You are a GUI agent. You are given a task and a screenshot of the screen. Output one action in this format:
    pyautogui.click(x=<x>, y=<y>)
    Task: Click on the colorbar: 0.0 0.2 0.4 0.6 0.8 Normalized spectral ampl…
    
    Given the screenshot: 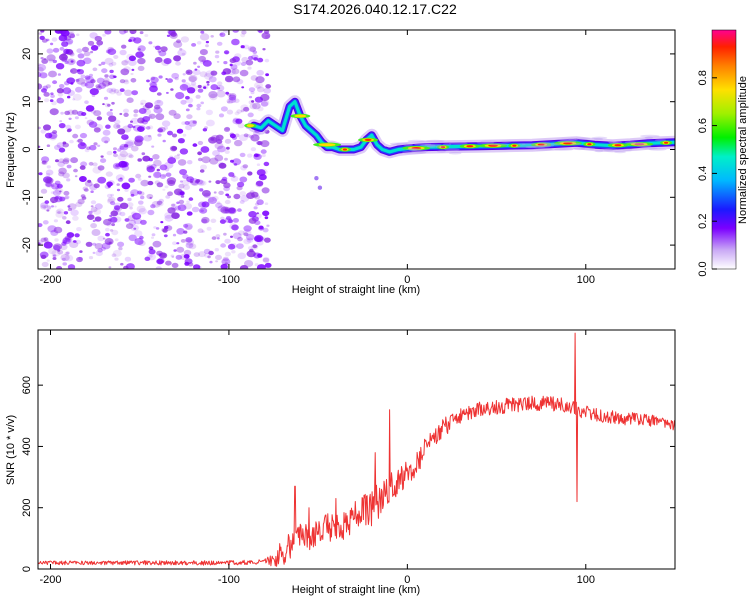 What is the action you would take?
    pyautogui.click(x=723, y=153)
    